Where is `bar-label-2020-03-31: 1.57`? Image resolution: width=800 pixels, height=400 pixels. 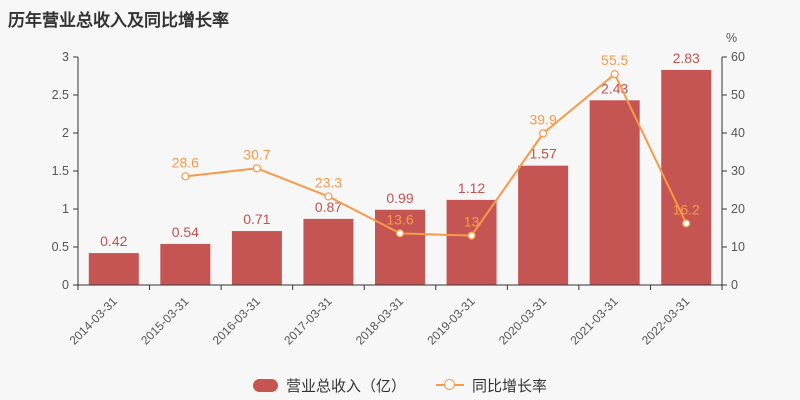
bar-label-2020-03-31: 1.57 is located at coordinates (542, 154).